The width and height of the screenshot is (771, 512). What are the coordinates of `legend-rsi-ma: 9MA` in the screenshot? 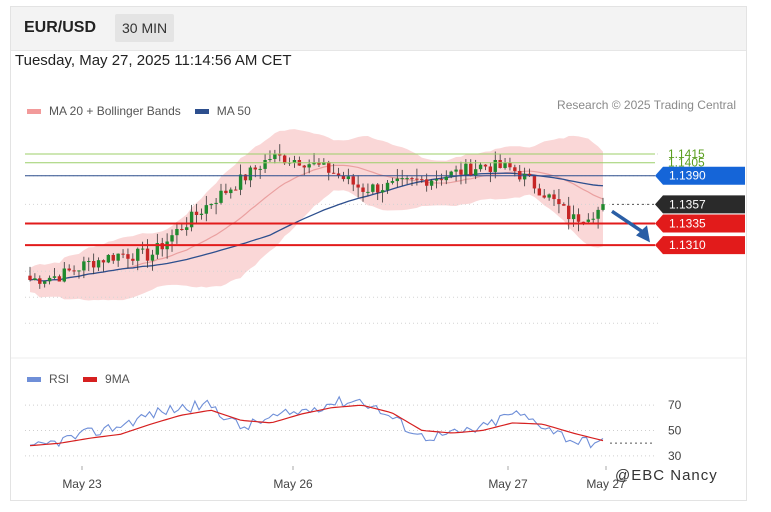 It's located at (106, 379).